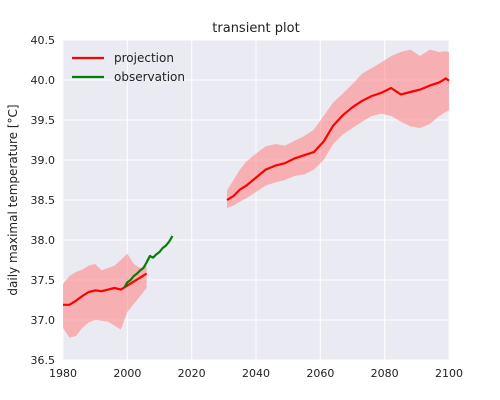  I want to click on x-tick-label: 2040, so click(256, 373).